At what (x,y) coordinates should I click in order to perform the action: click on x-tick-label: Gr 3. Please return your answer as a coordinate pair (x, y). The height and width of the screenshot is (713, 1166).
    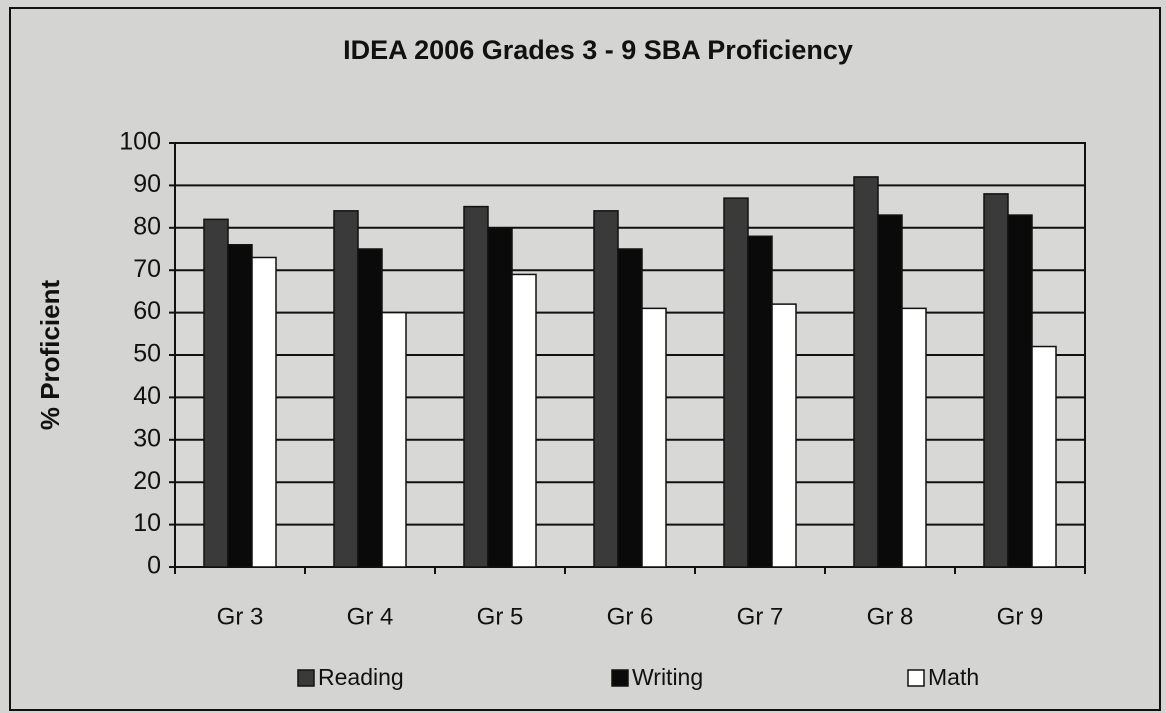
    Looking at the image, I should click on (240, 616).